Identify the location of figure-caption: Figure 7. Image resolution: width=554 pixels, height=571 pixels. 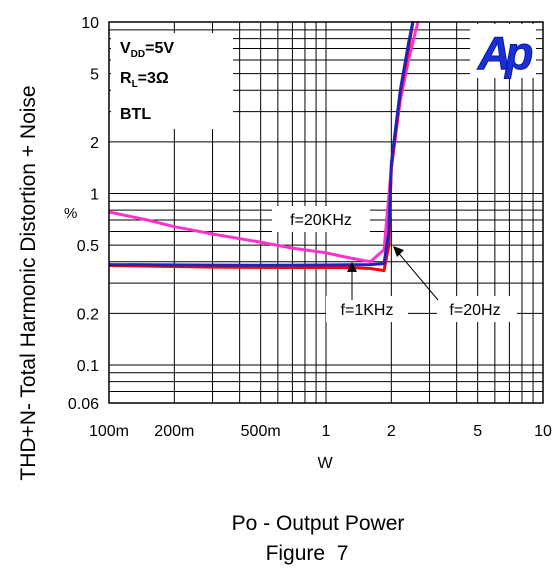
(307, 553).